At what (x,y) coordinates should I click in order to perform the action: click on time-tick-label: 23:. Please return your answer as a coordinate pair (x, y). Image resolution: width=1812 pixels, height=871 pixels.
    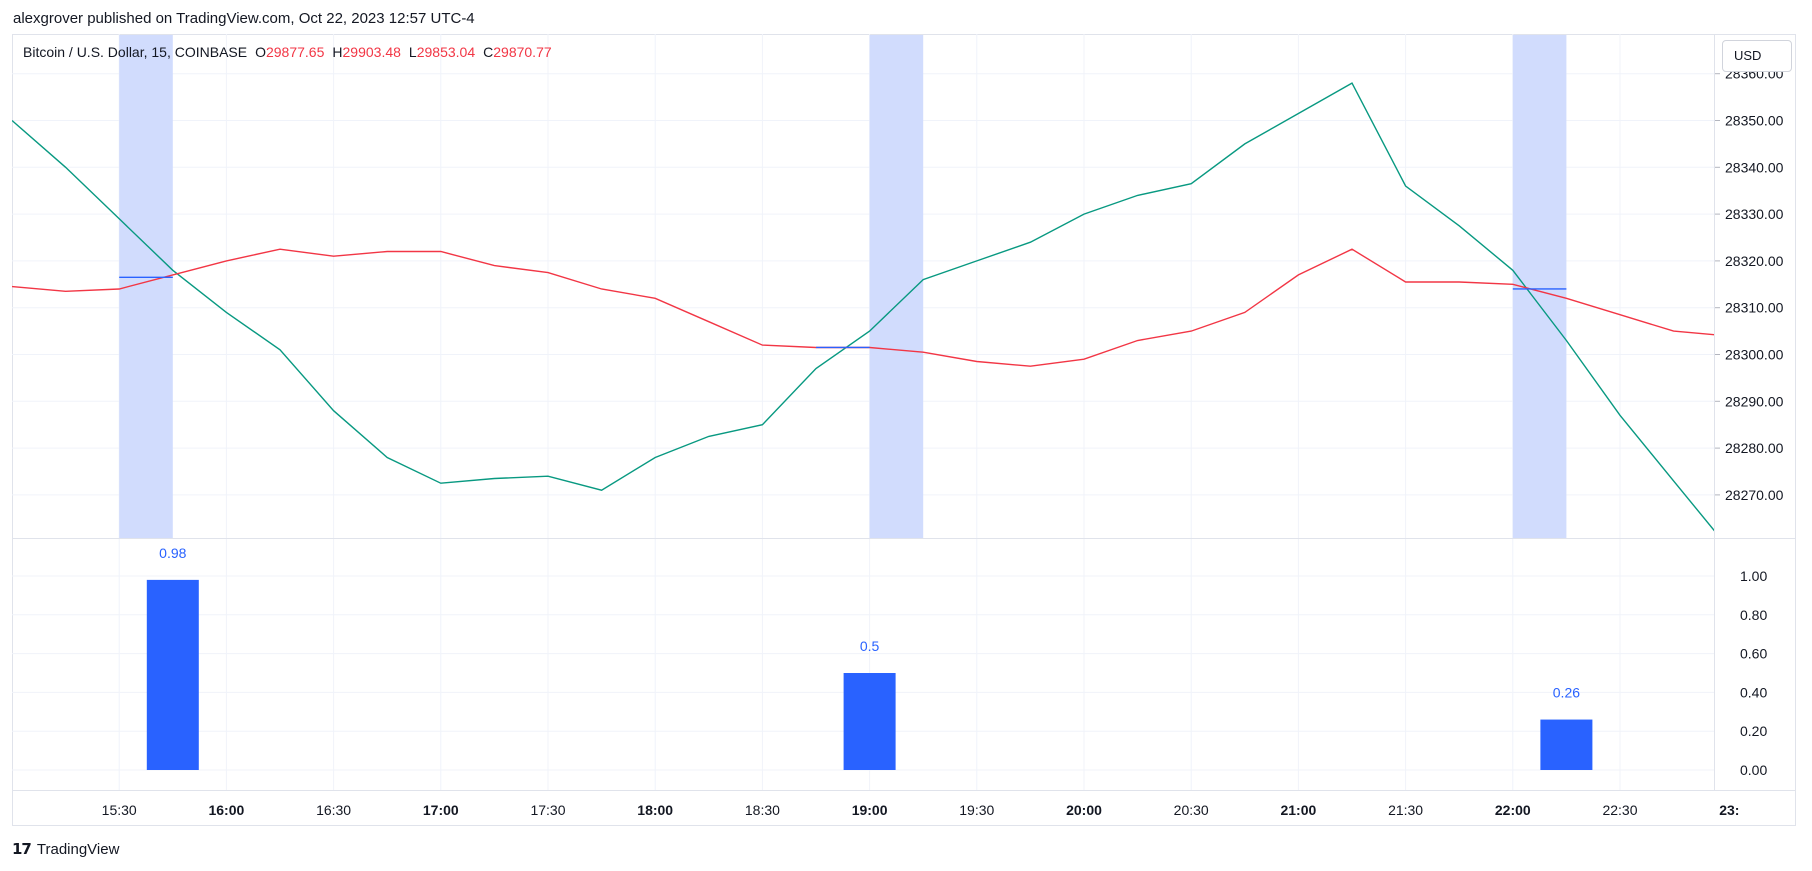
    Looking at the image, I should click on (1729, 810).